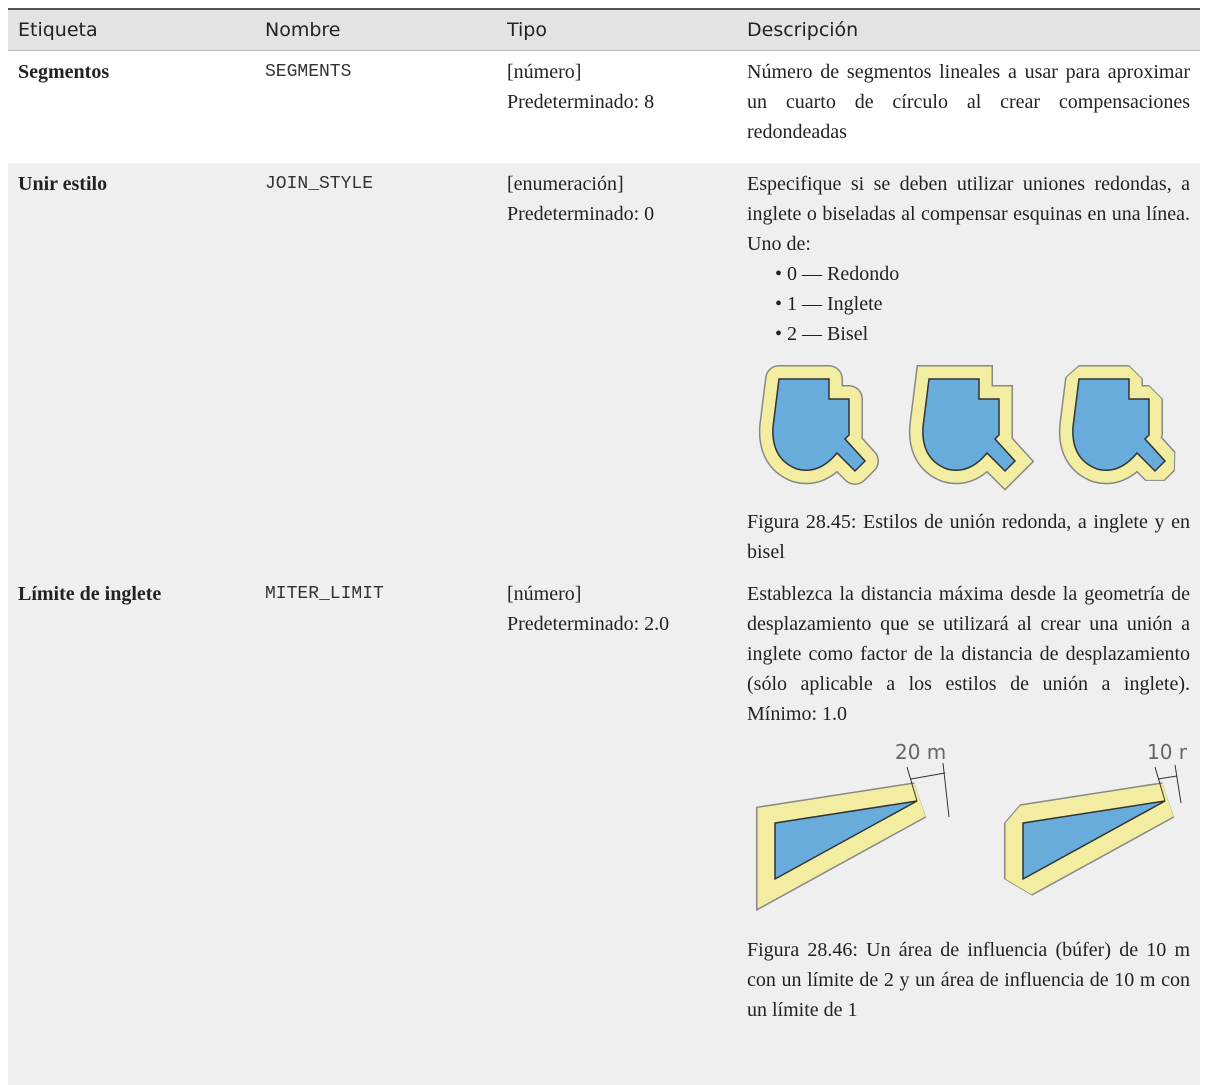 This screenshot has height=1085, width=1206. I want to click on type-cell: [número] Predeterminado: 2.0, so click(617, 829).